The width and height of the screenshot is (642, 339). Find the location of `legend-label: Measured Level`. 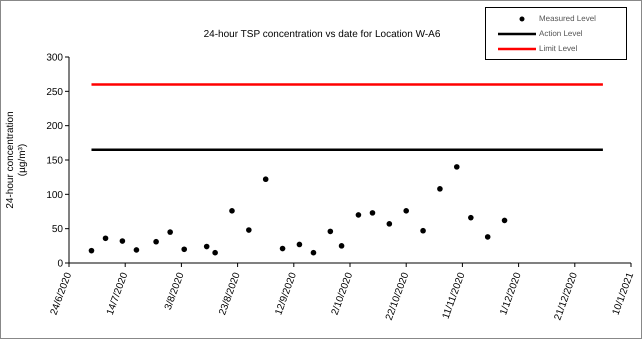

legend-label: Measured Level is located at coordinates (567, 18).